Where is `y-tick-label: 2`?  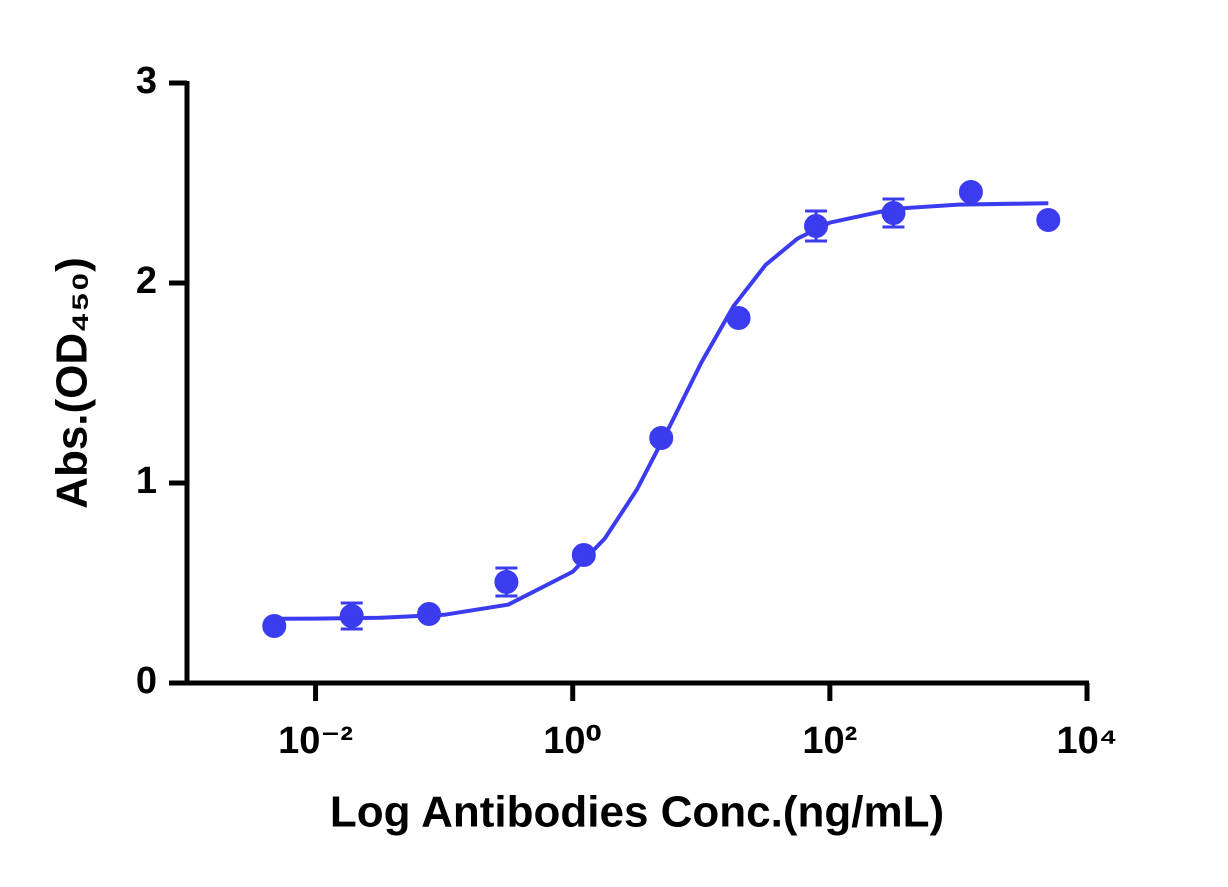
y-tick-label: 2 is located at coordinates (146, 281).